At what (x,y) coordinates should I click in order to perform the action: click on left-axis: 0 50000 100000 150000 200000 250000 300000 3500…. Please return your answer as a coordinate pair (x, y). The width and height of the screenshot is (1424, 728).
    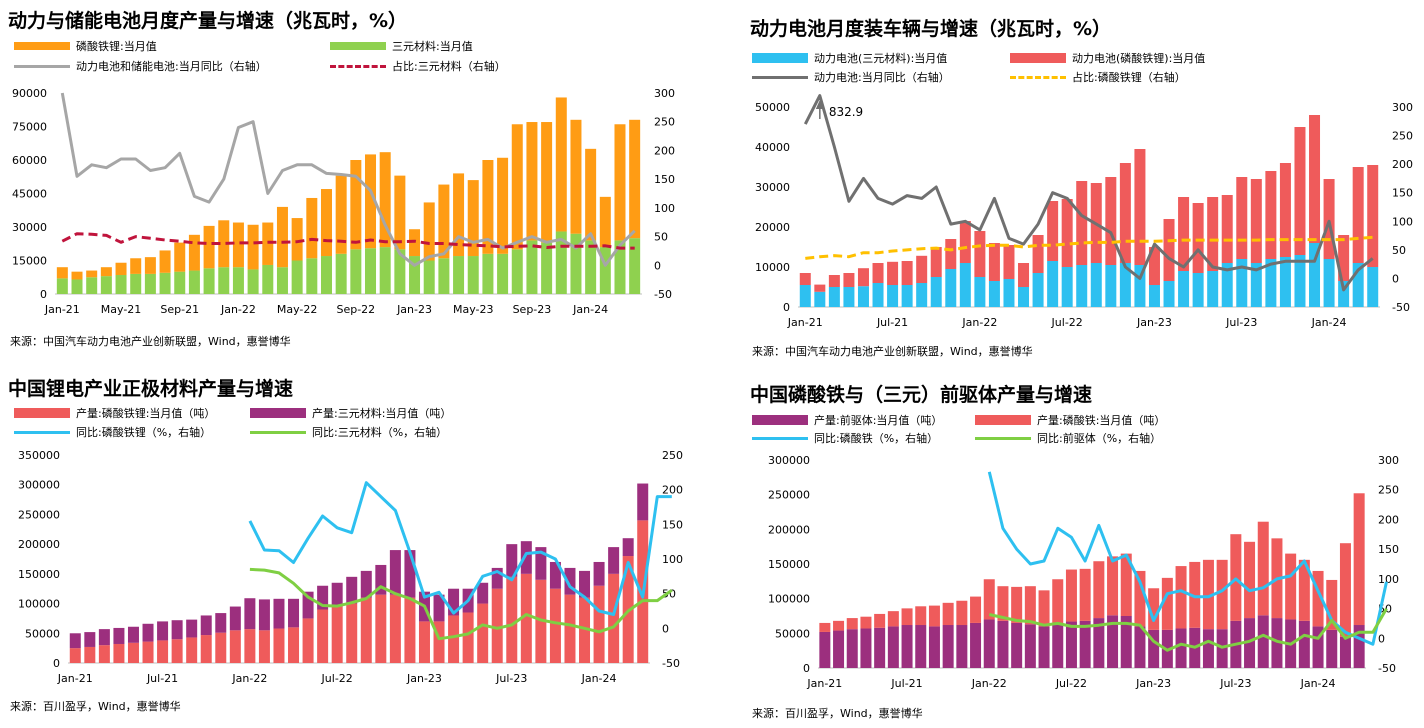
    Looking at the image, I should click on (39, 559).